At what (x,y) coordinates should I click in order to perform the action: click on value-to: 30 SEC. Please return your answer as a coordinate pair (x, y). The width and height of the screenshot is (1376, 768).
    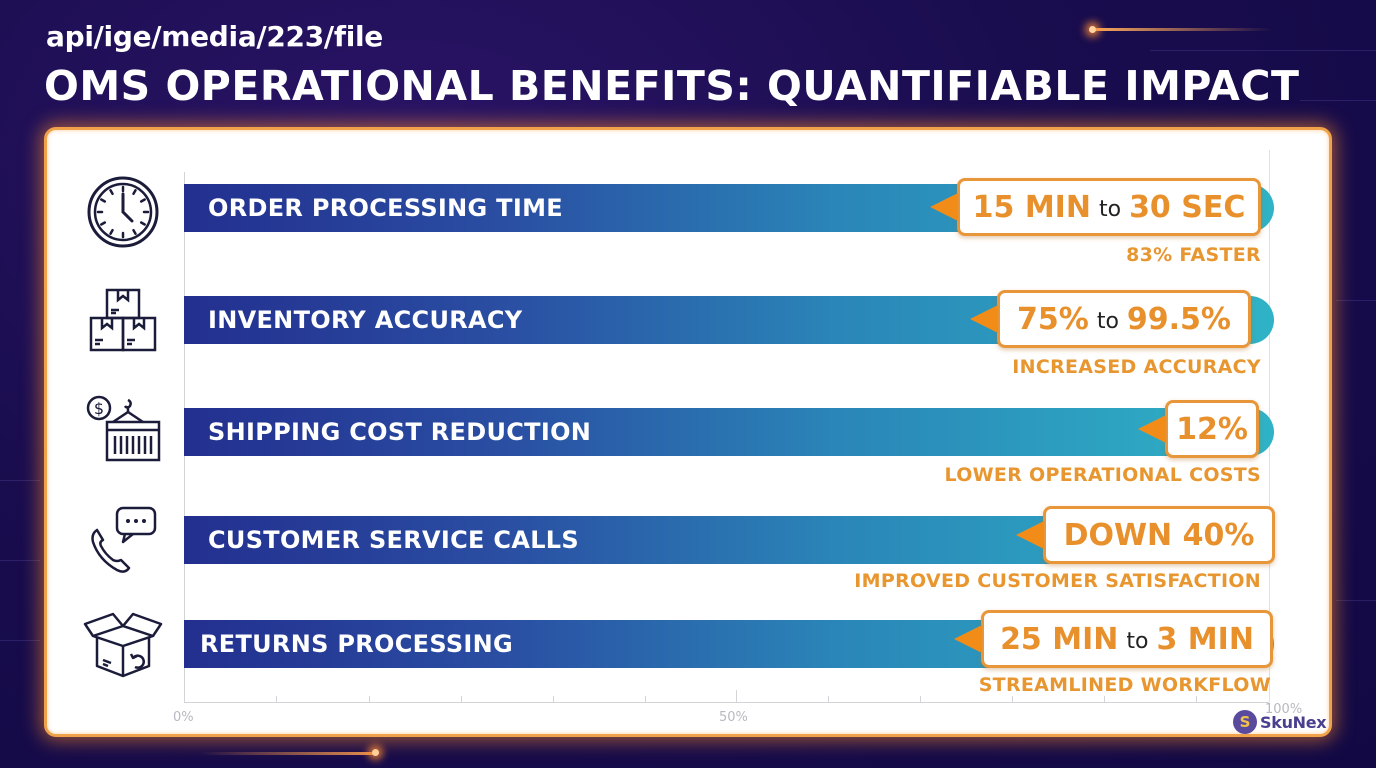
    Looking at the image, I should click on (1187, 207).